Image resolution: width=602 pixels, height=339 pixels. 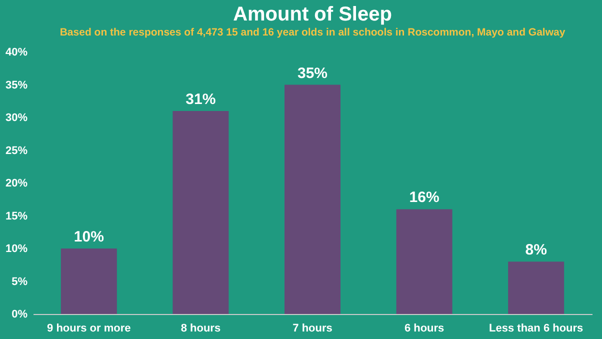 I want to click on data-label: 16%, so click(x=424, y=197).